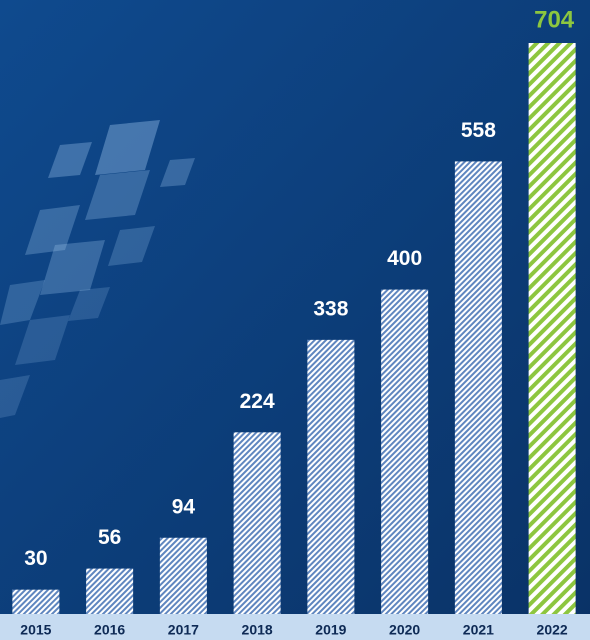 Image resolution: width=590 pixels, height=640 pixels. I want to click on value-label: 338, so click(330, 308).